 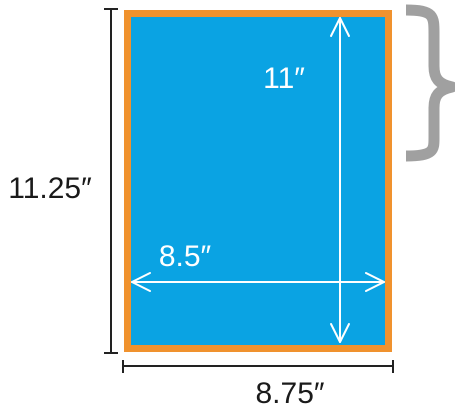 I want to click on inner-height-label: 11″, so click(x=284, y=78).